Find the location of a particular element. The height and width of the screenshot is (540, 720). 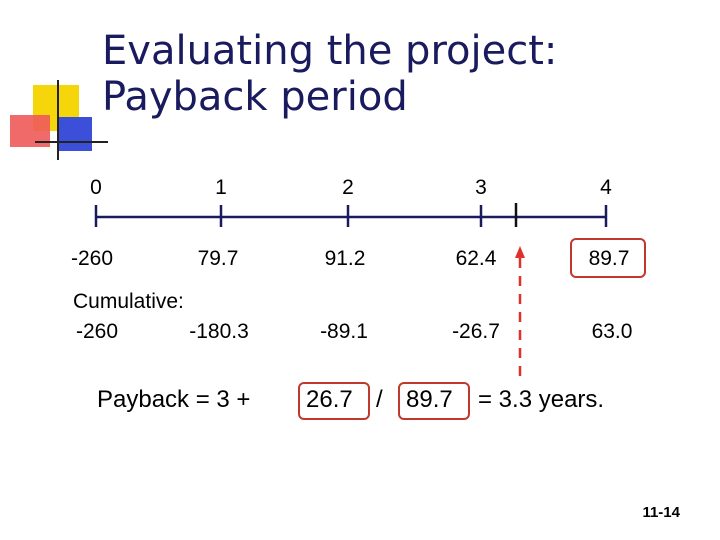

formula-numerator: 26.7 is located at coordinates (329, 399).